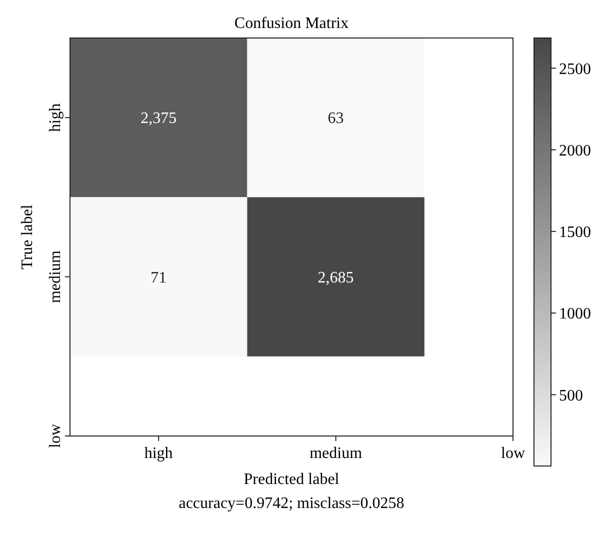 The height and width of the screenshot is (553, 608). What do you see at coordinates (336, 119) in the screenshot?
I see `data-label: 63` at bounding box center [336, 119].